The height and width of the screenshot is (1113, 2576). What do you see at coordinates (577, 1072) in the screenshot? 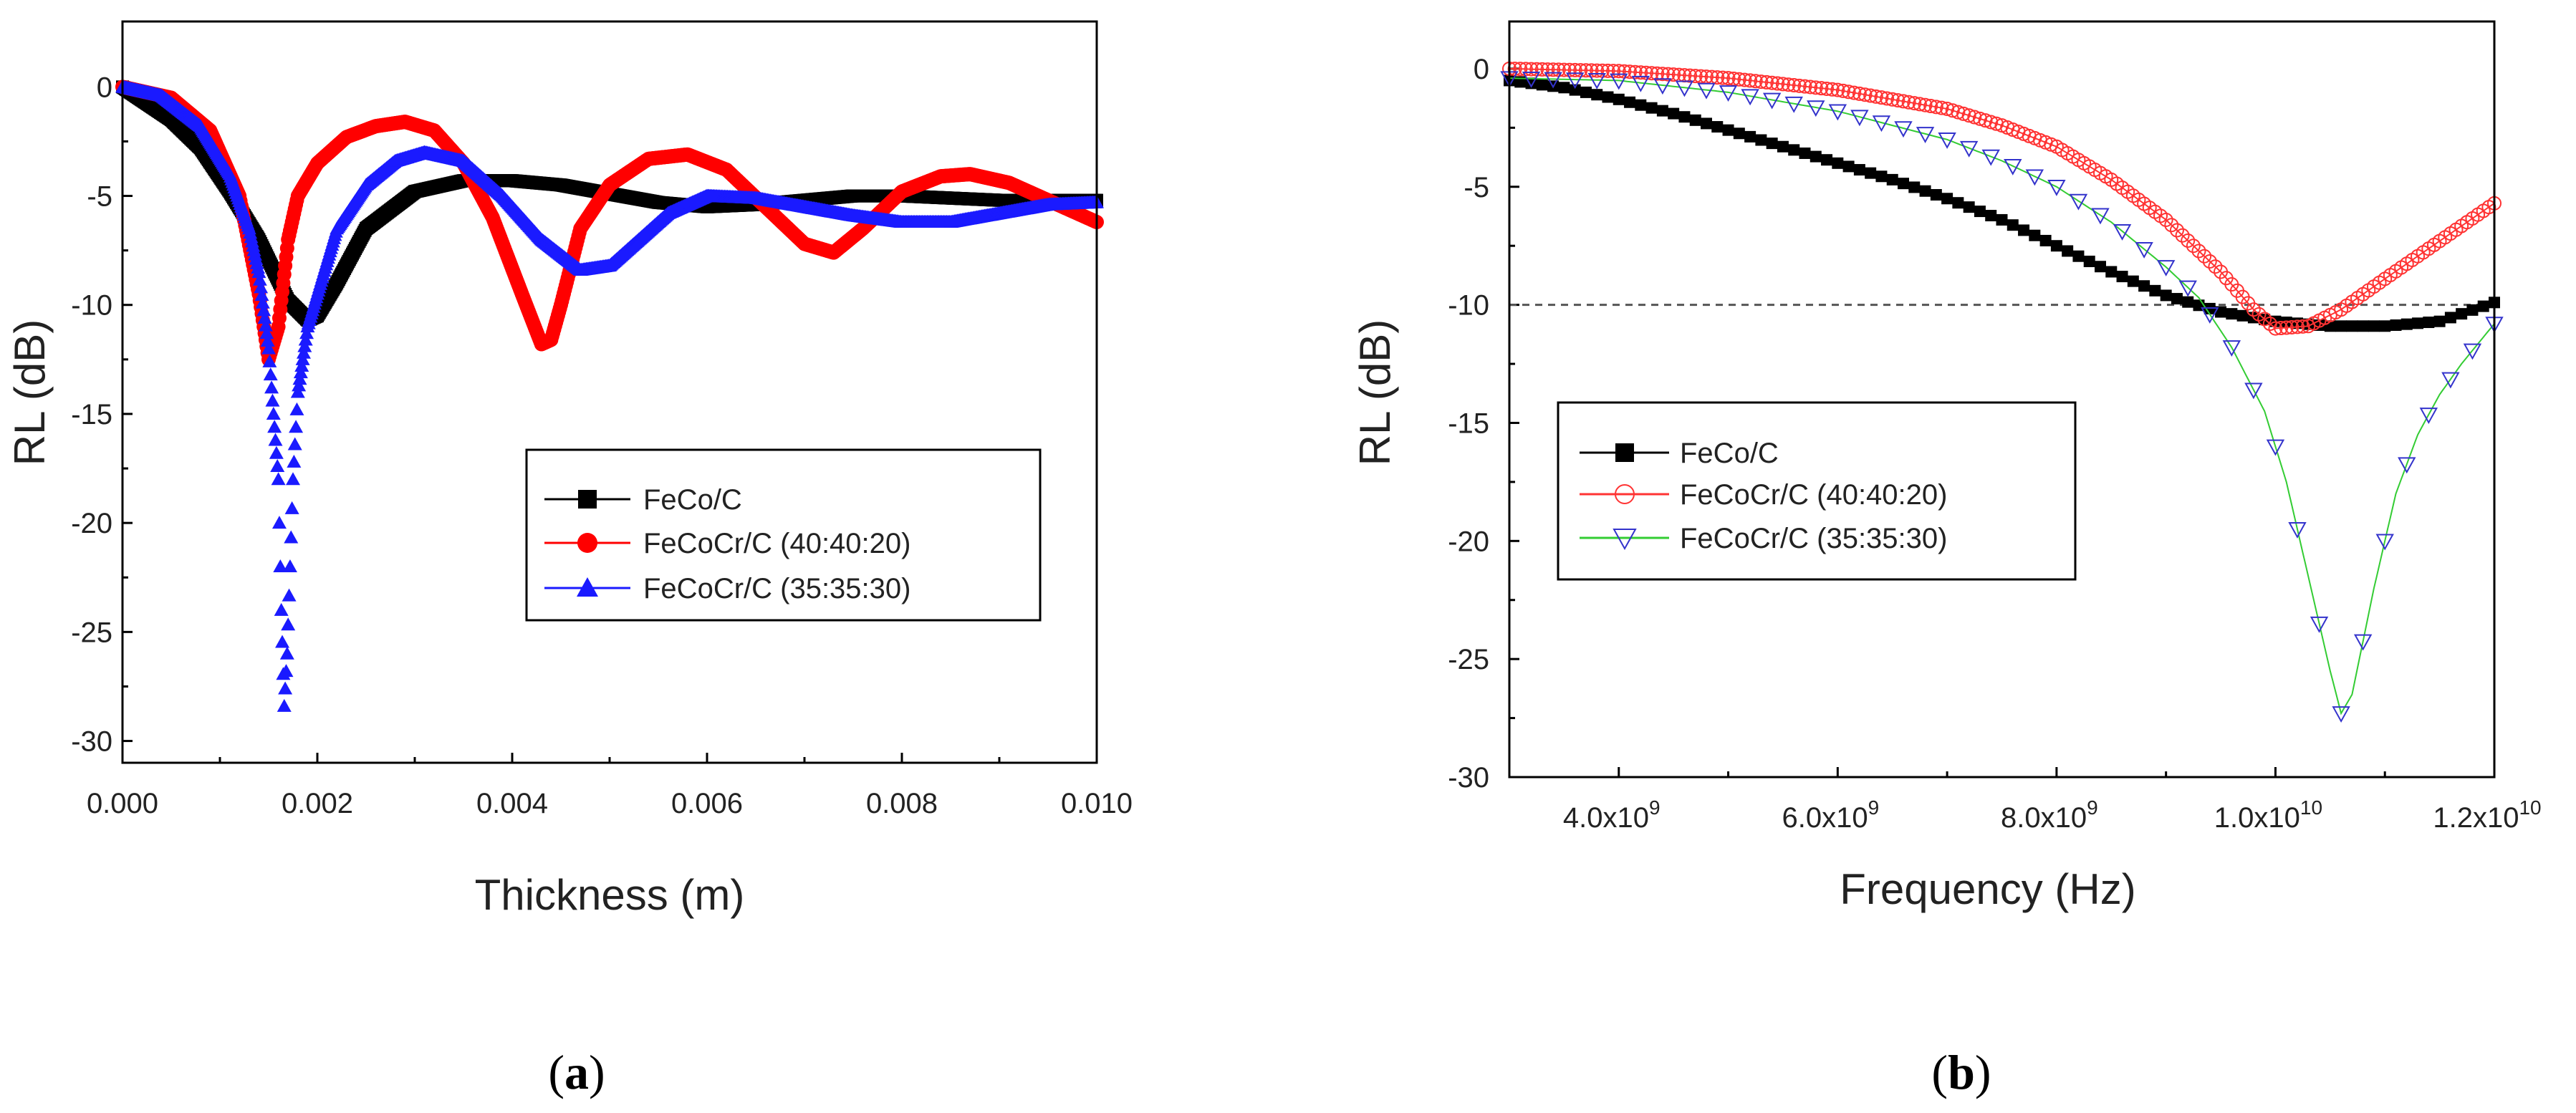
I see `panel-label-a: (a)` at bounding box center [577, 1072].